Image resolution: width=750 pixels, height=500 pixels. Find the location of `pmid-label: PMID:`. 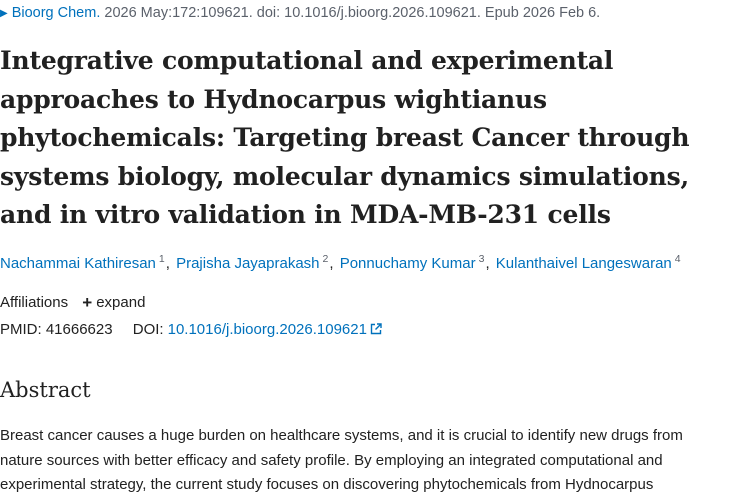

pmid-label: PMID: is located at coordinates (21, 329).